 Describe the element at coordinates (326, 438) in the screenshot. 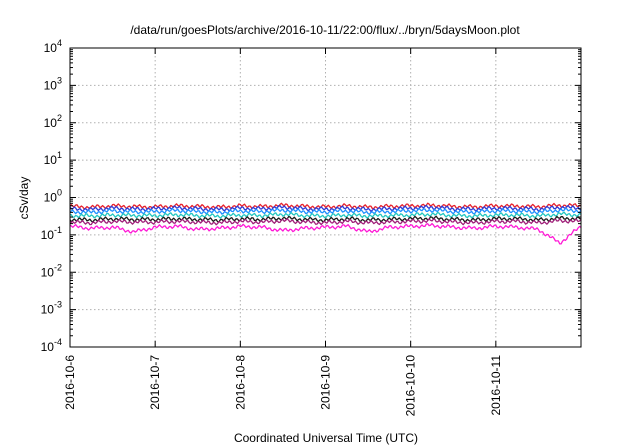

I see `x-axis-label: Coordinated Universal Time (UTC)` at that location.